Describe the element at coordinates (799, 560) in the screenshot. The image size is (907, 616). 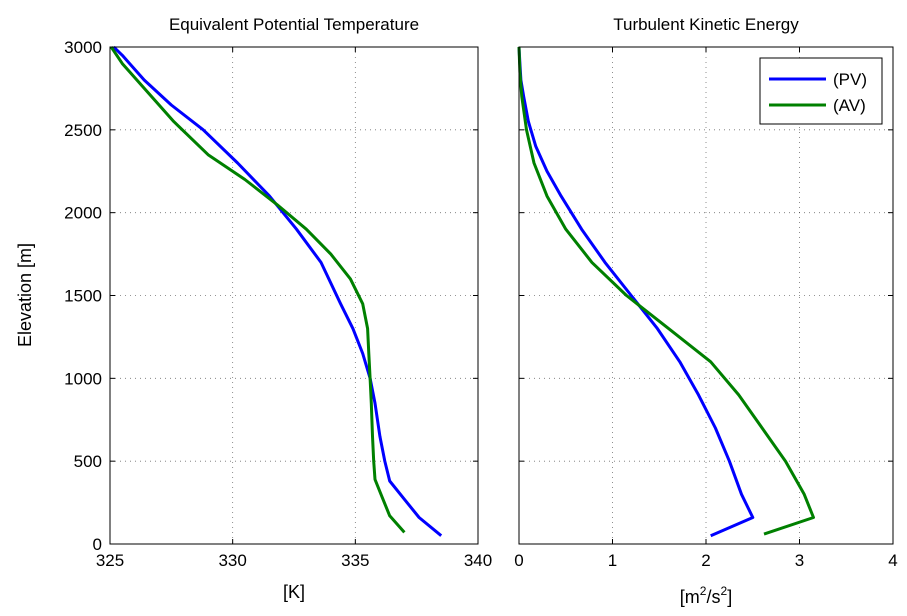
I see `tke-xtick-label: 3` at that location.